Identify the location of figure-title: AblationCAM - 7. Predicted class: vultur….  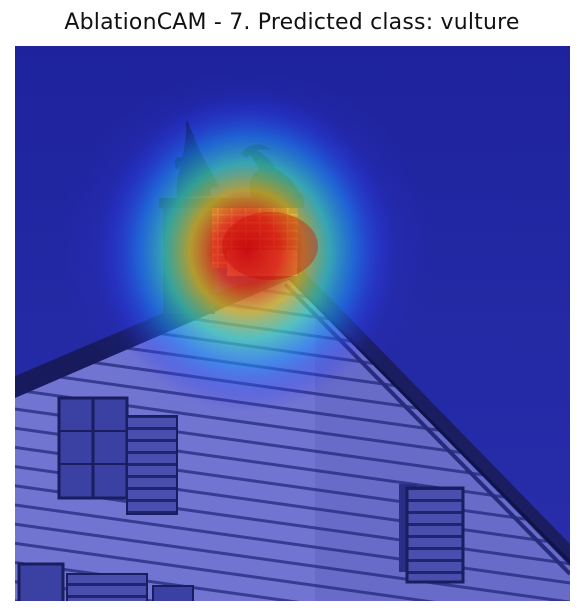
(292, 22).